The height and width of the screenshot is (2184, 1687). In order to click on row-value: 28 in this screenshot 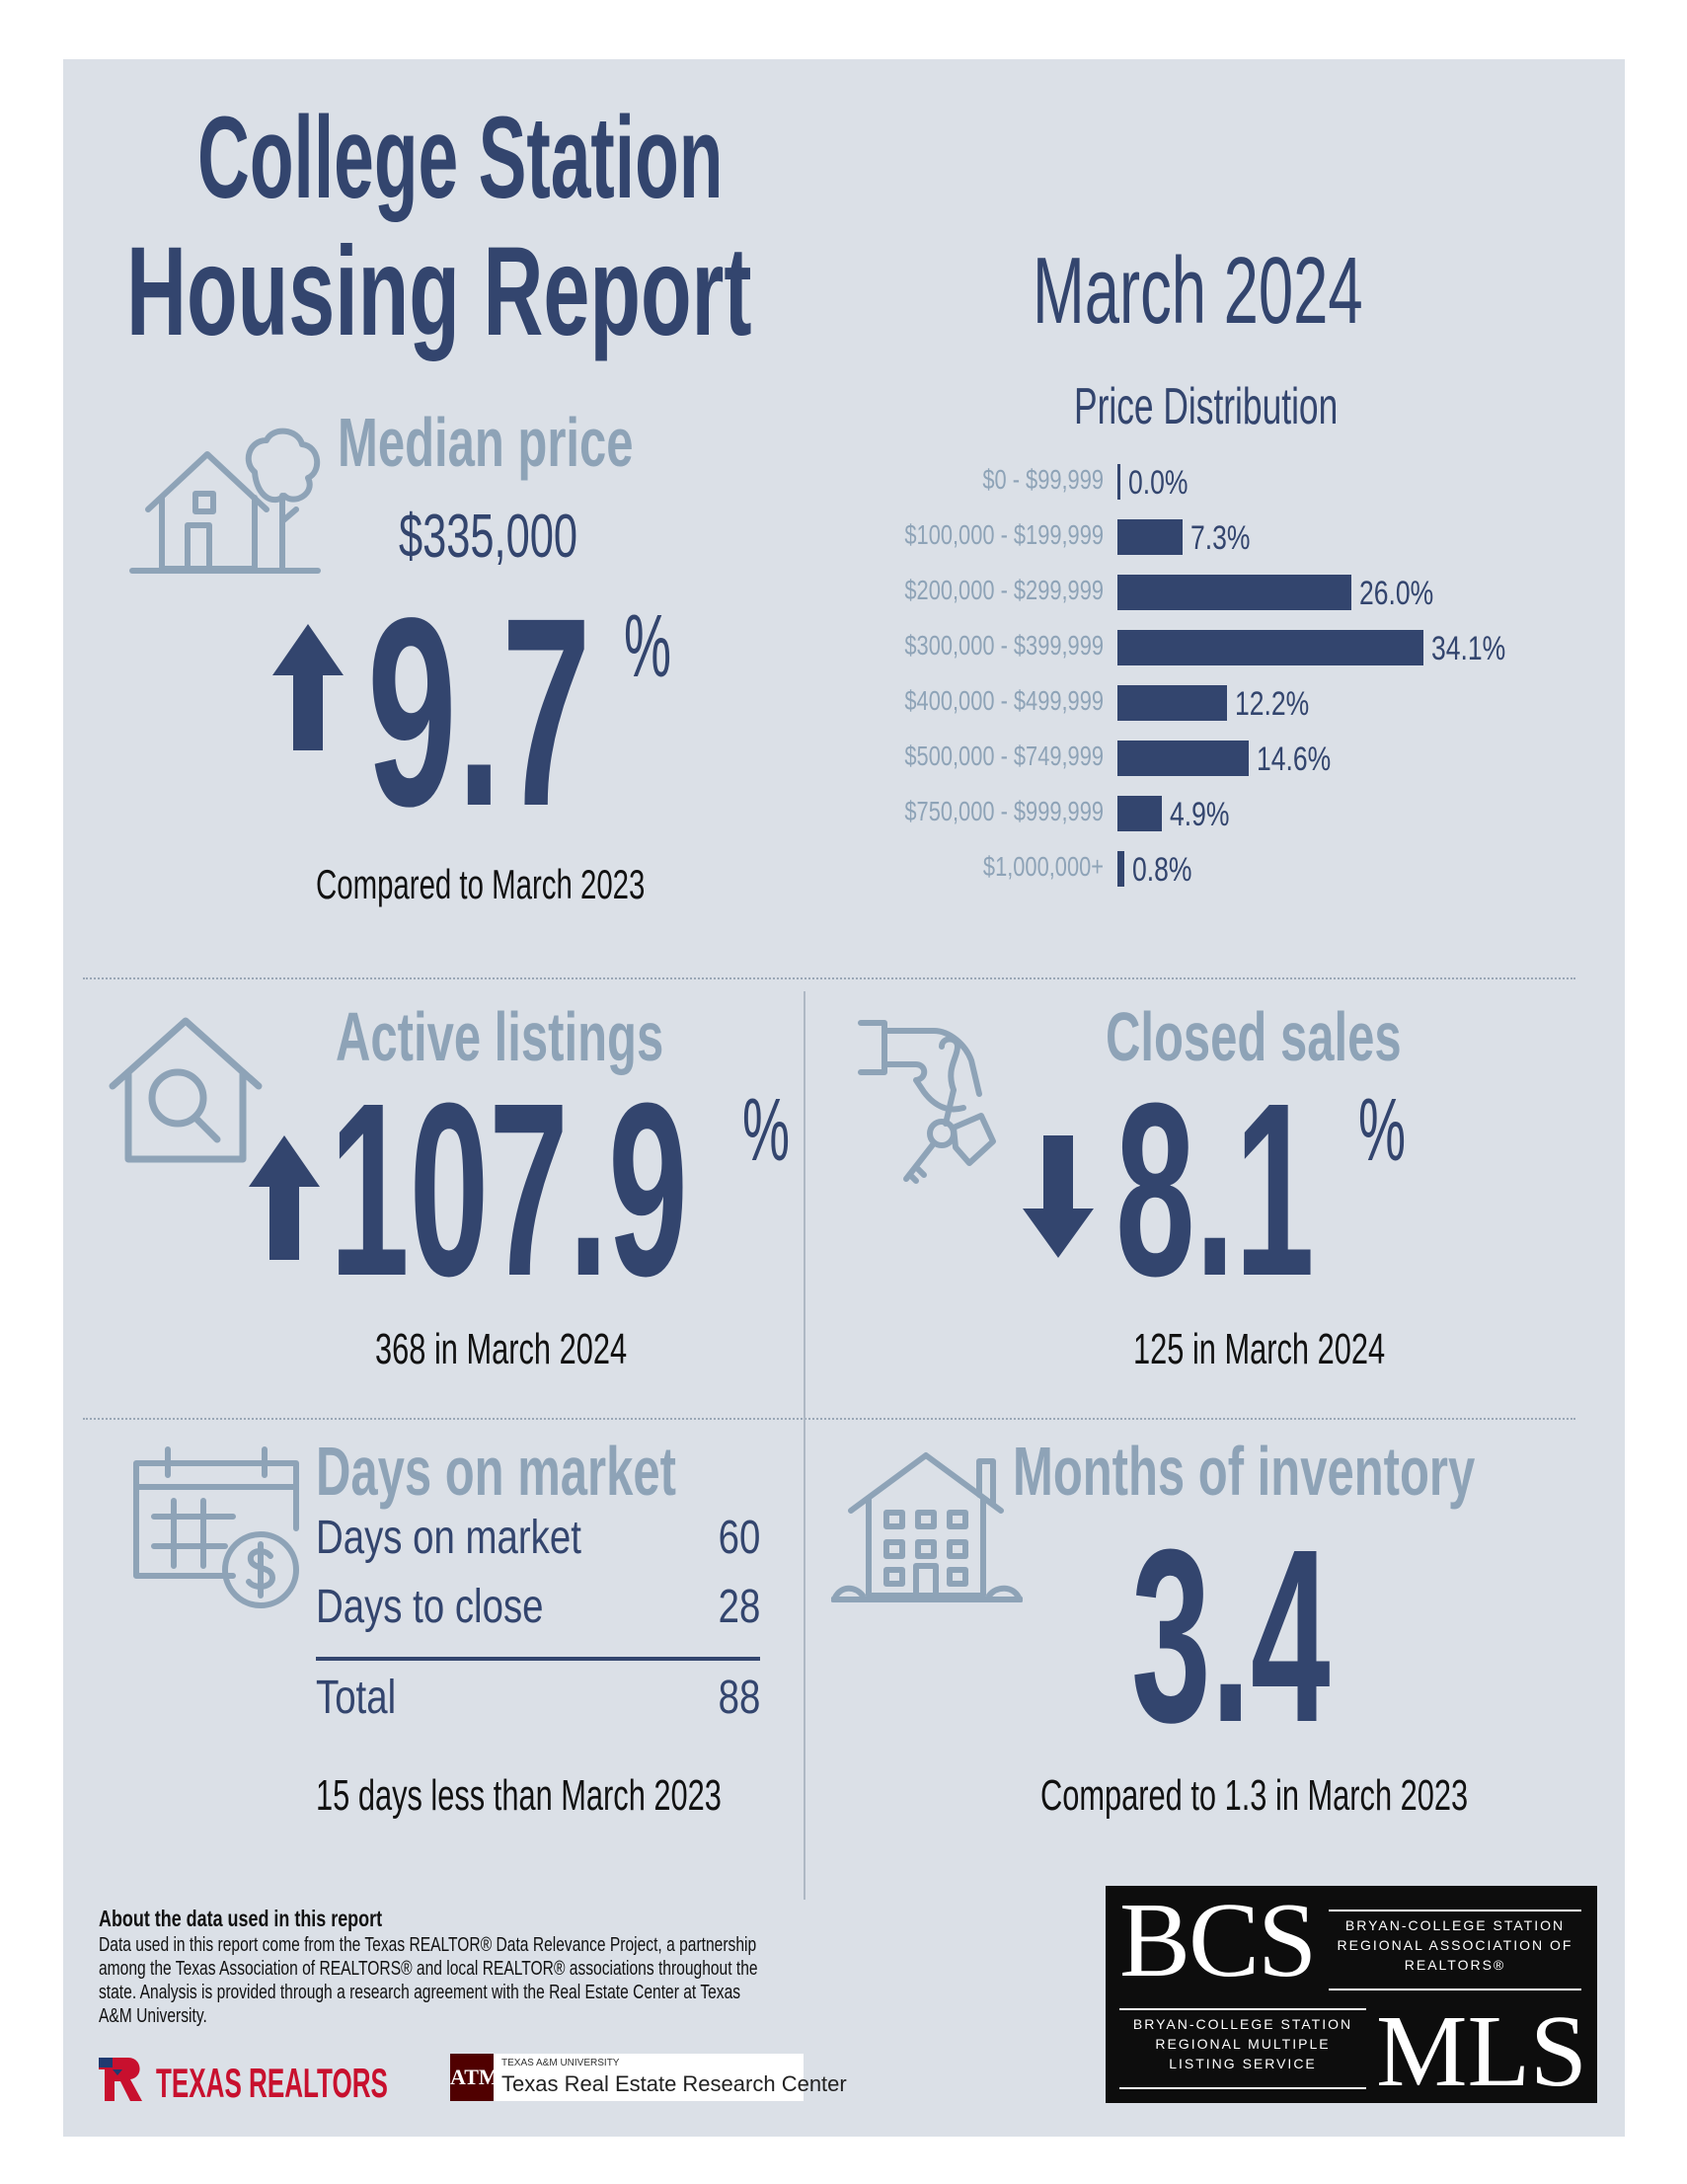, I will do `click(739, 1607)`.